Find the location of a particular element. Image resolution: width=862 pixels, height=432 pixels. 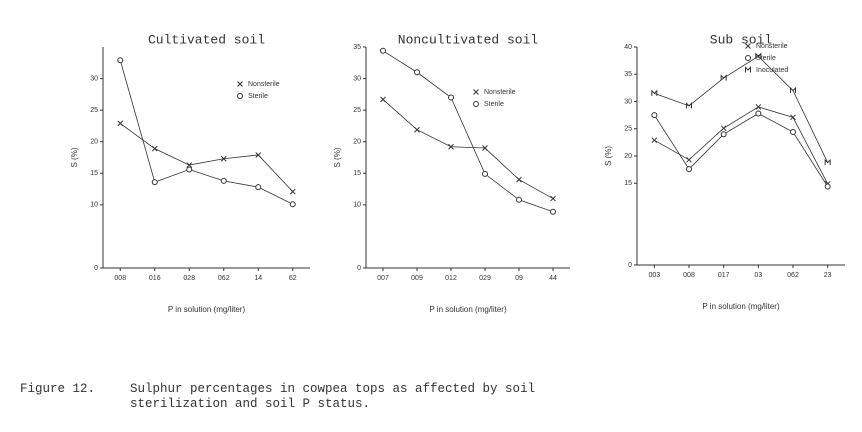

y-tick-label: 15 is located at coordinates (628, 183).